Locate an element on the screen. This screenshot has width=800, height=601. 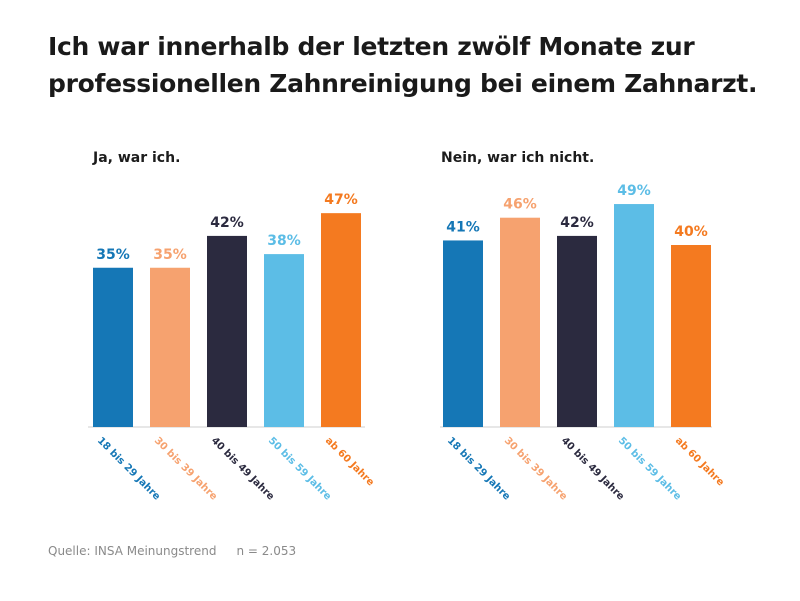
category-label-ja-2: 30 bis 39 Jahre is located at coordinates (185, 468).